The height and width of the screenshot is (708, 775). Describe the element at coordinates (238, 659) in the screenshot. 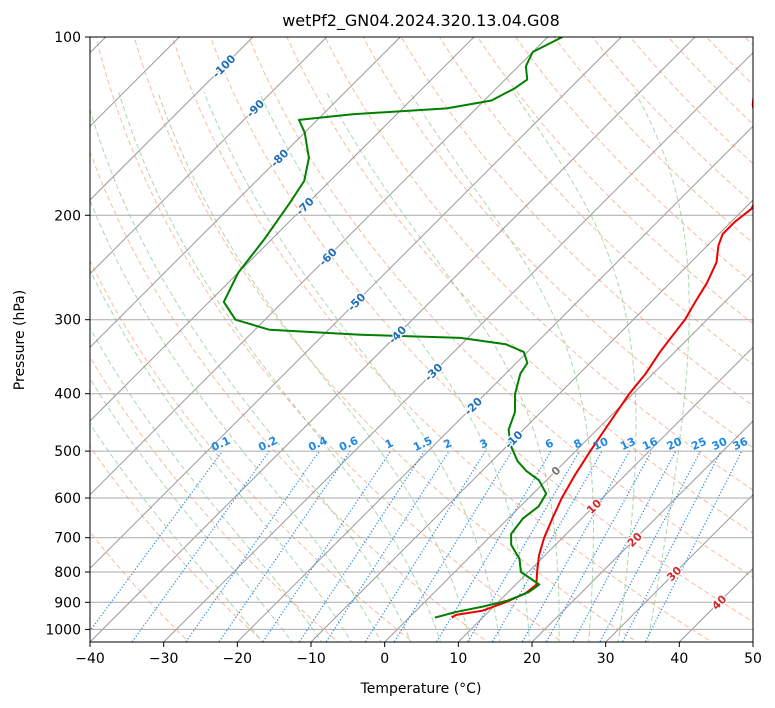

I see `x-tick-label: −20` at that location.